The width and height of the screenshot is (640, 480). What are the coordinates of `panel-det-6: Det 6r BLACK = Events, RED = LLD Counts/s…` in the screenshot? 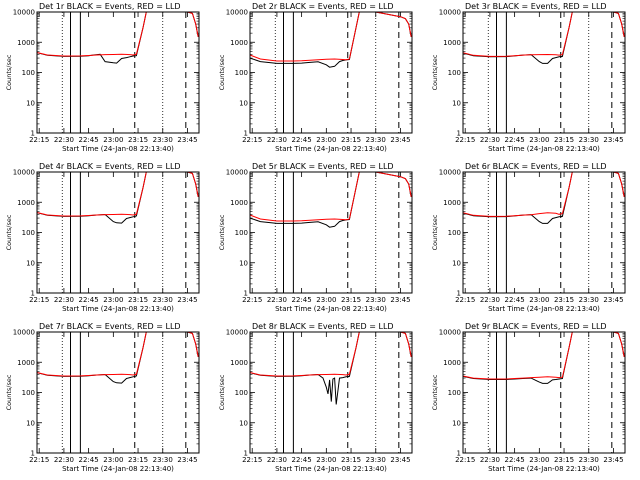 It's located at (528, 237).